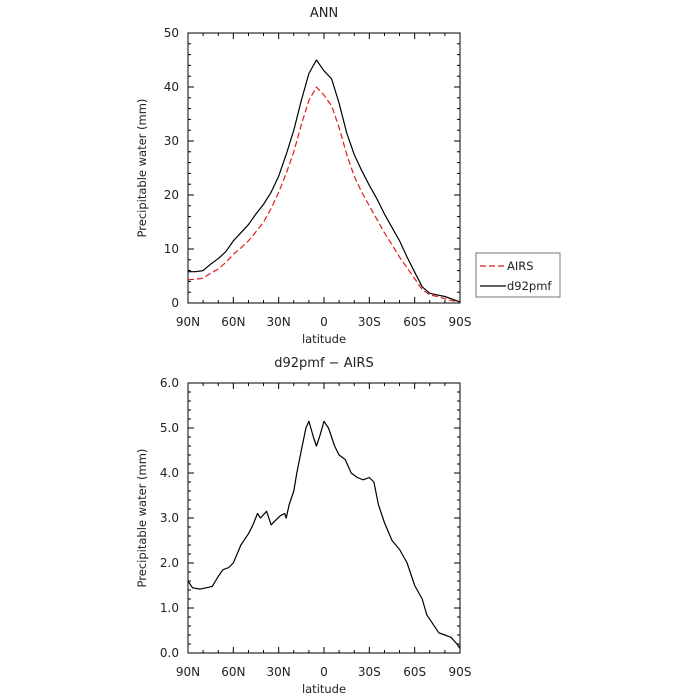  I want to click on y-tick-label: 0.0, so click(169, 653).